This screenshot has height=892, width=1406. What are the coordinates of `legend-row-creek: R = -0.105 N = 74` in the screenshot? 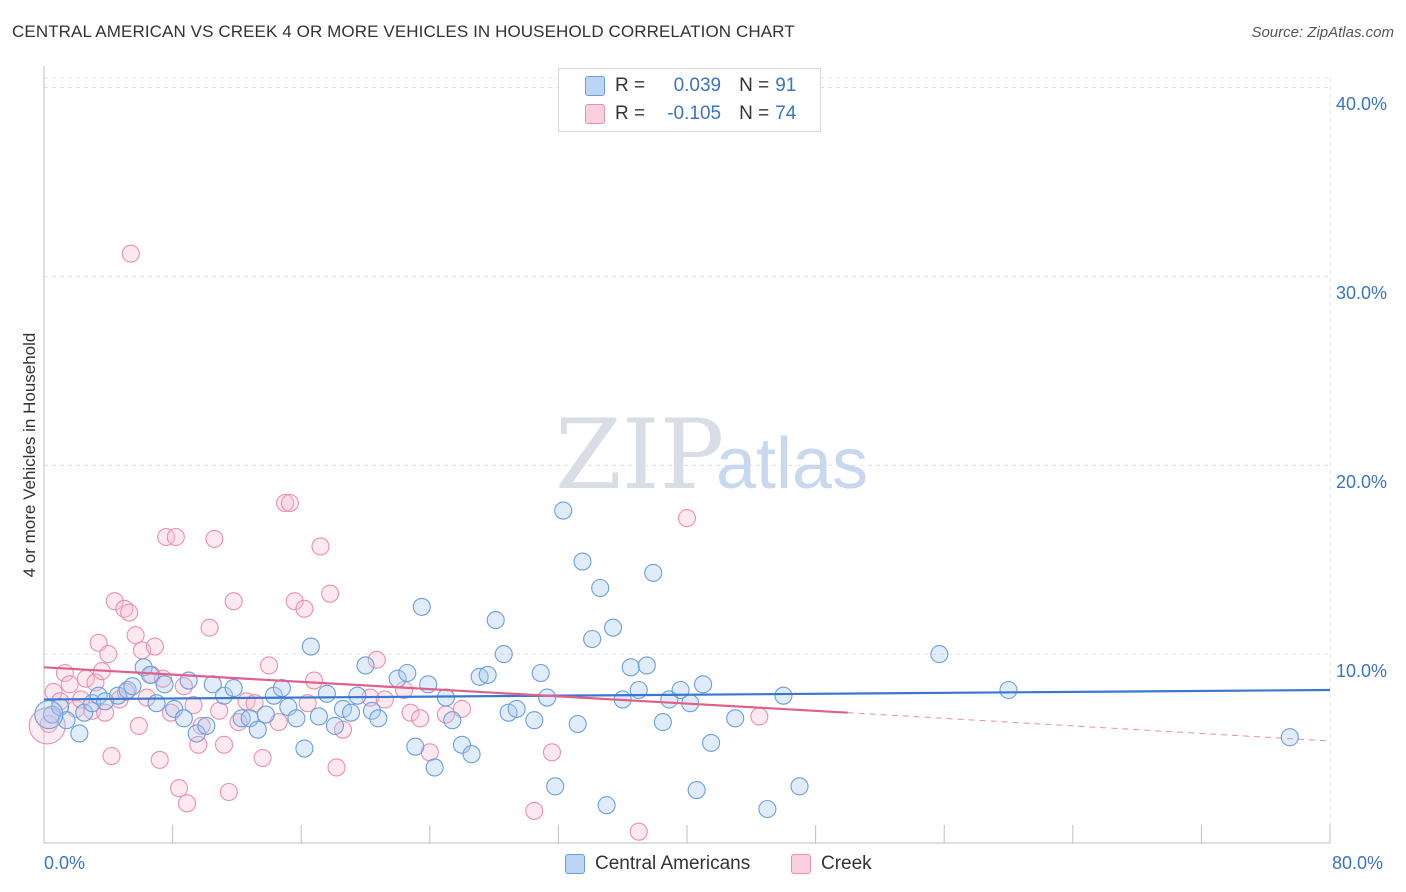 It's located at (690, 114).